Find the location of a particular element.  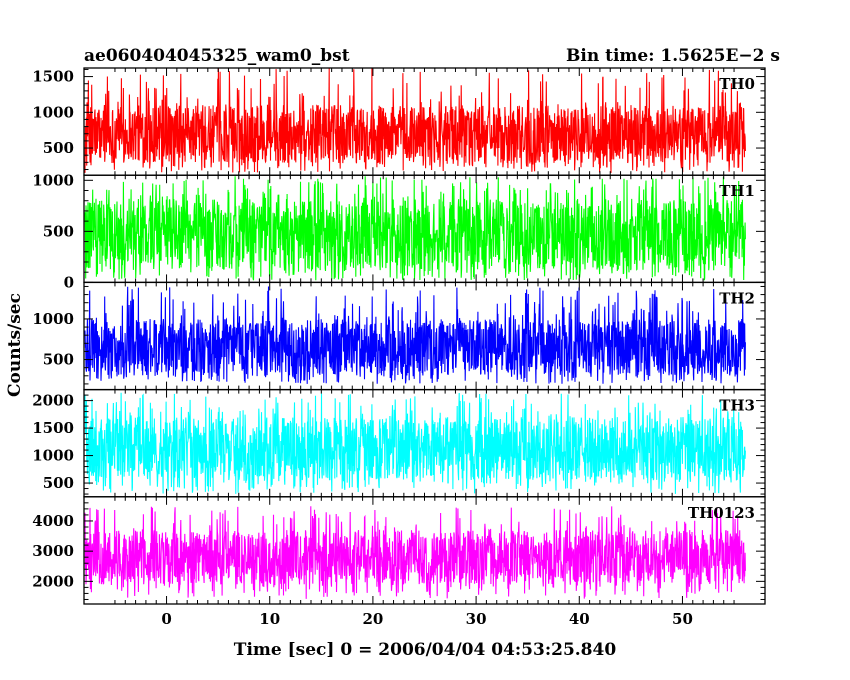

panel-label-th0: TH0 is located at coordinates (737, 84).